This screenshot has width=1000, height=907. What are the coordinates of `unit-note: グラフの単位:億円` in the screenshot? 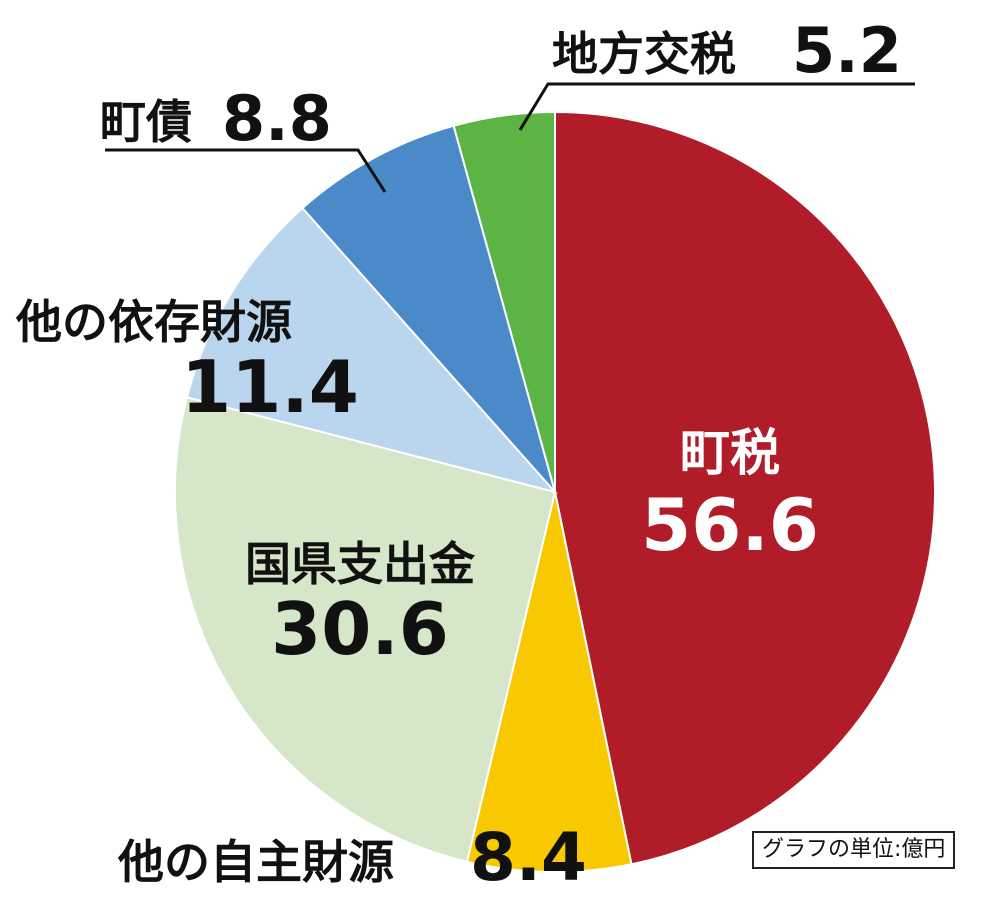 It's located at (854, 850).